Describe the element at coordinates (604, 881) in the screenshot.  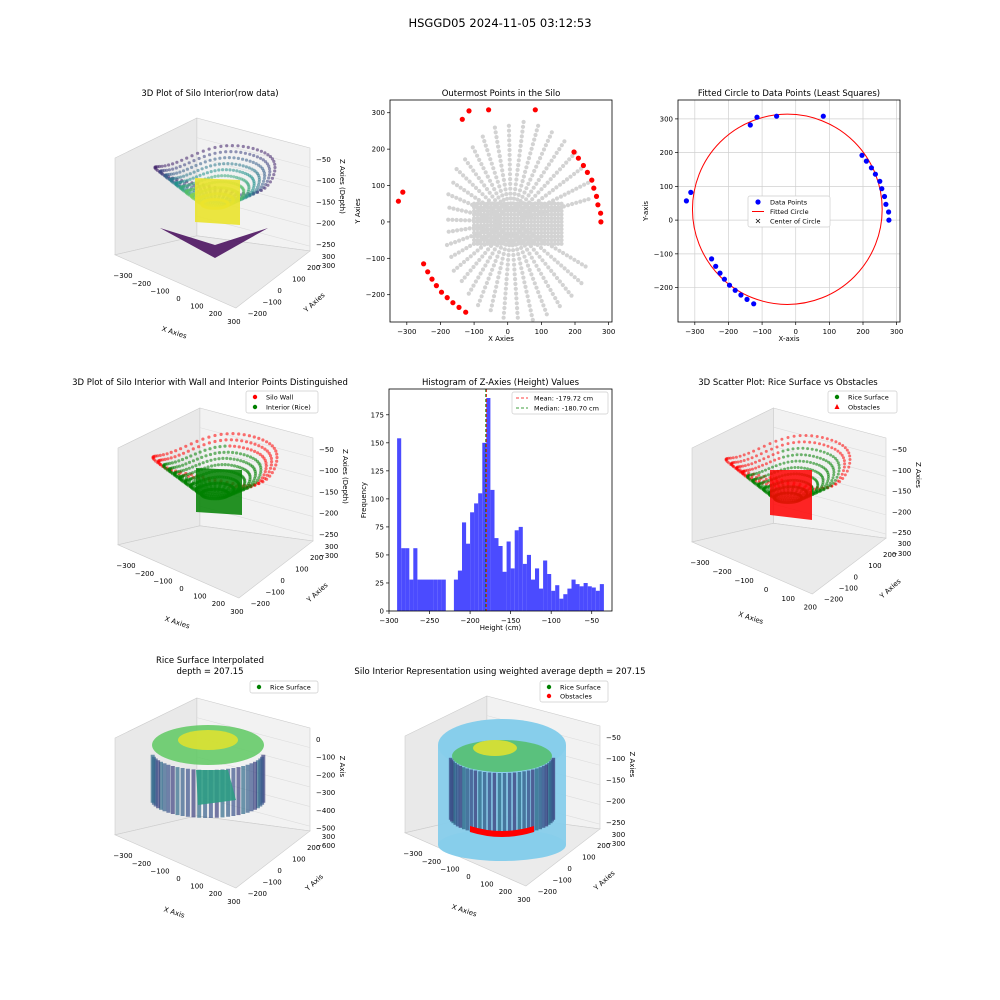
I see `y-axis-label: Y Axies` at that location.